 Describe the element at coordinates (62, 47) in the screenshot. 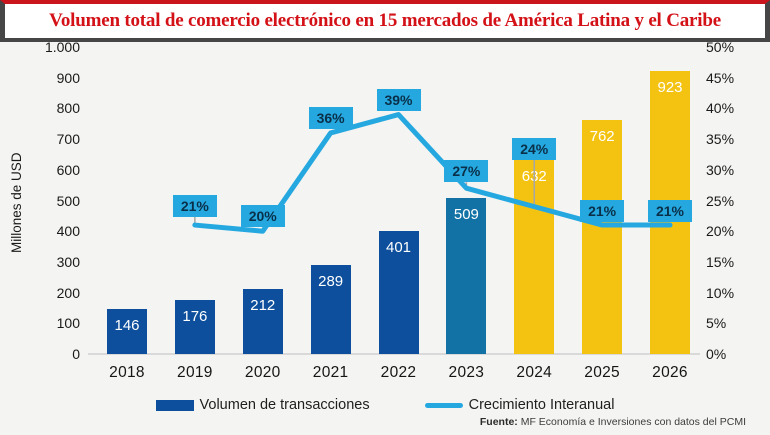

I see `y-tick-left: 1.000` at that location.